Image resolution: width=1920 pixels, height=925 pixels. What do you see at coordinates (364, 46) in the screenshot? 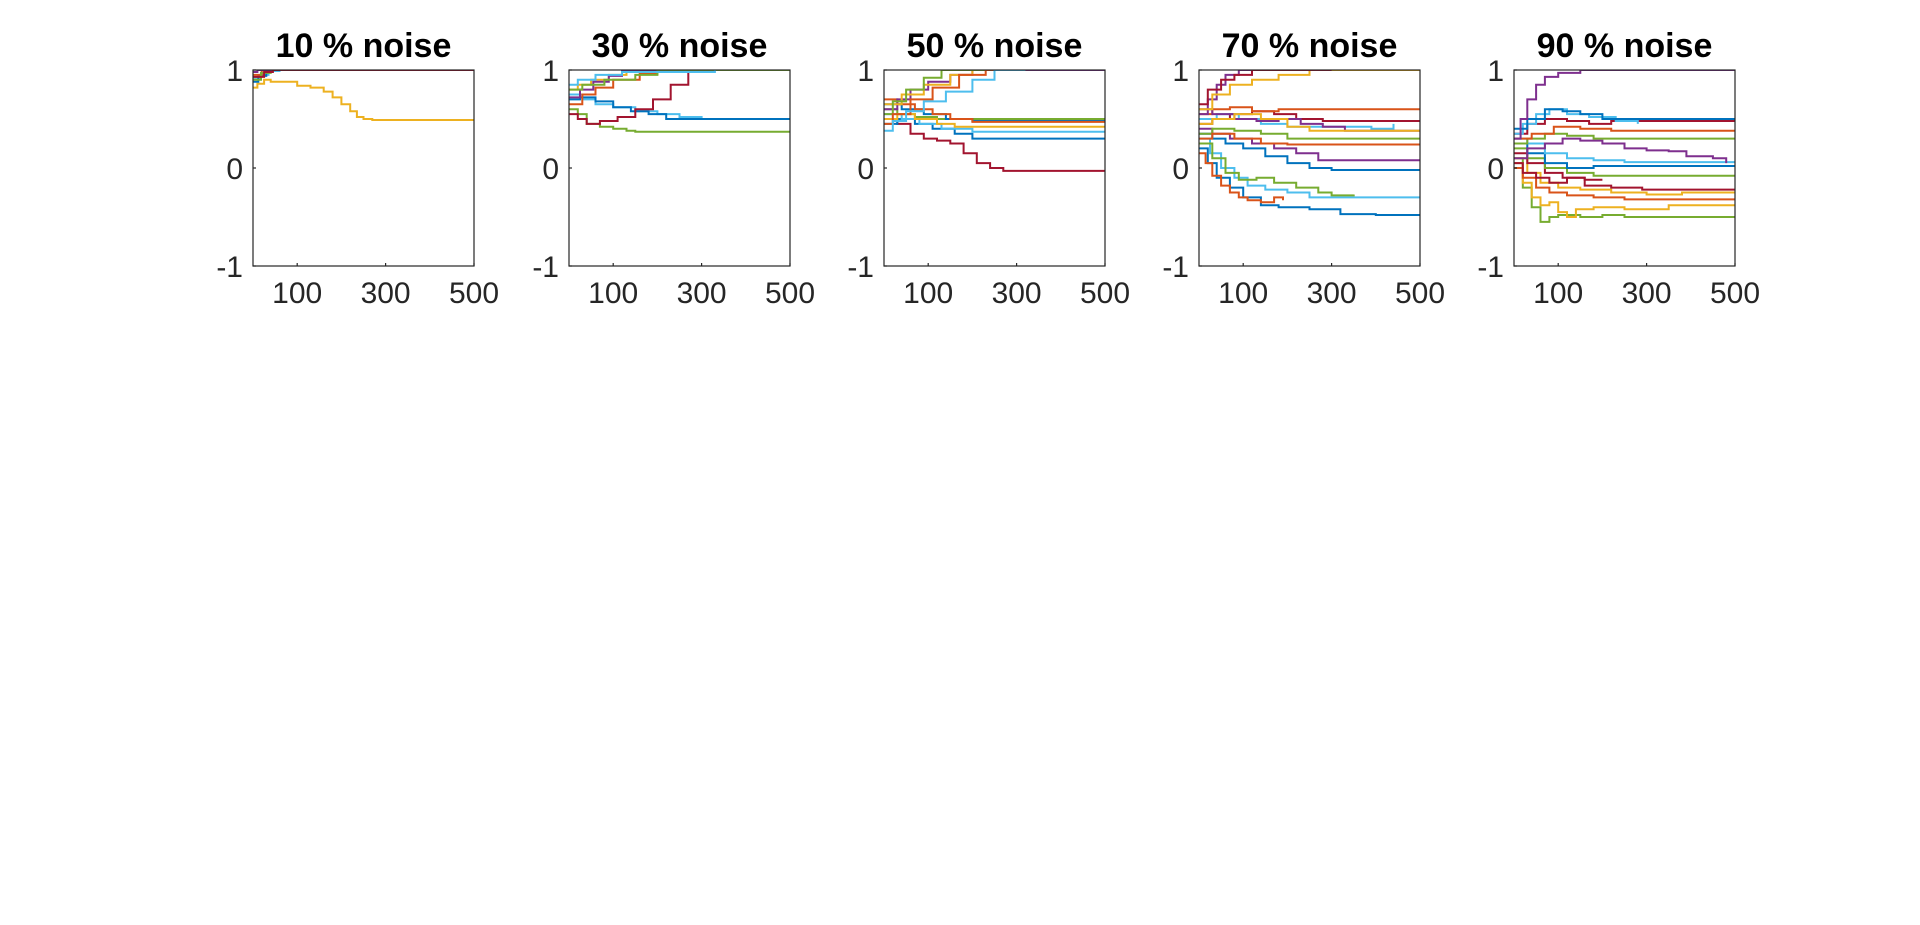
I see `chart-title: 10 % noise` at bounding box center [364, 46].